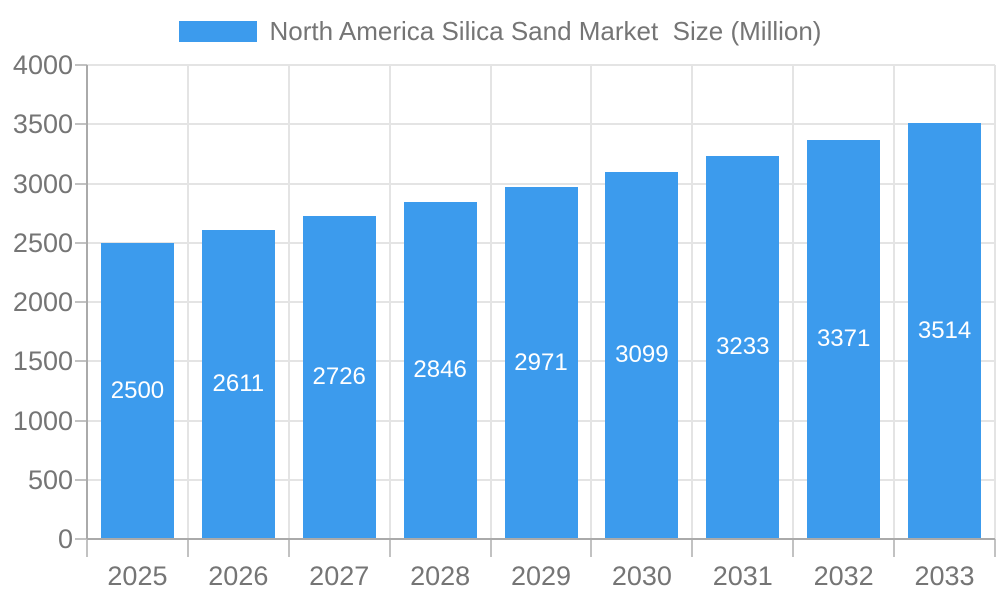 The height and width of the screenshot is (600, 1000). I want to click on y-axis-label: 3500, so click(42, 124).